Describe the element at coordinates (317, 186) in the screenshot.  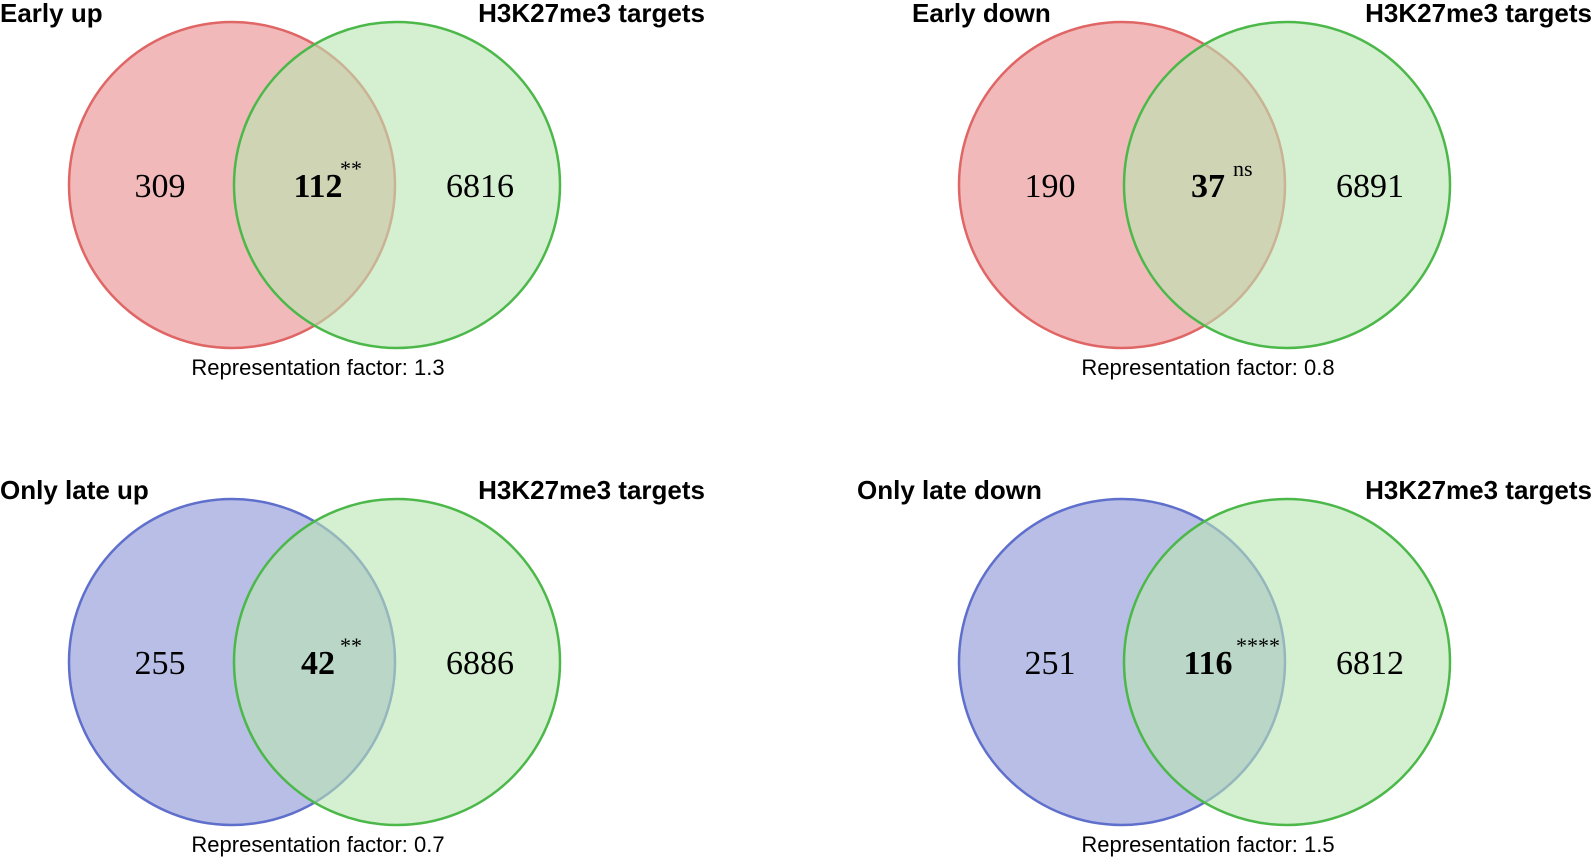
I see `overlap-count: 112` at that location.